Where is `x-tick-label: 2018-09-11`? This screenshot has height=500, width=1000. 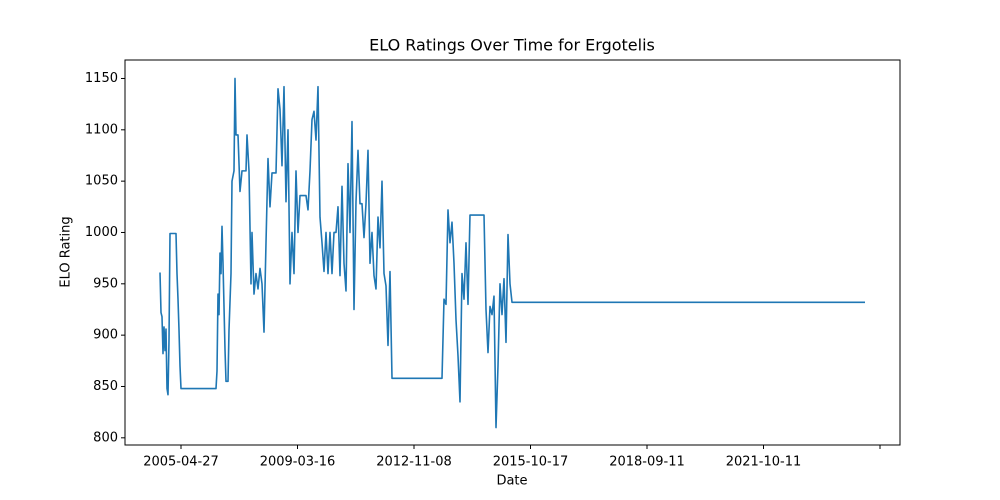 x-tick-label: 2018-09-11 is located at coordinates (647, 462).